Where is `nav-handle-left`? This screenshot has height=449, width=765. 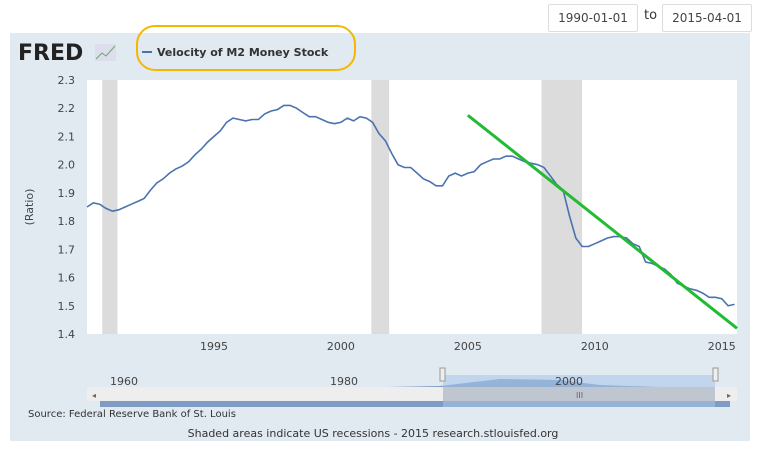
nav-handle-left is located at coordinates (442, 374).